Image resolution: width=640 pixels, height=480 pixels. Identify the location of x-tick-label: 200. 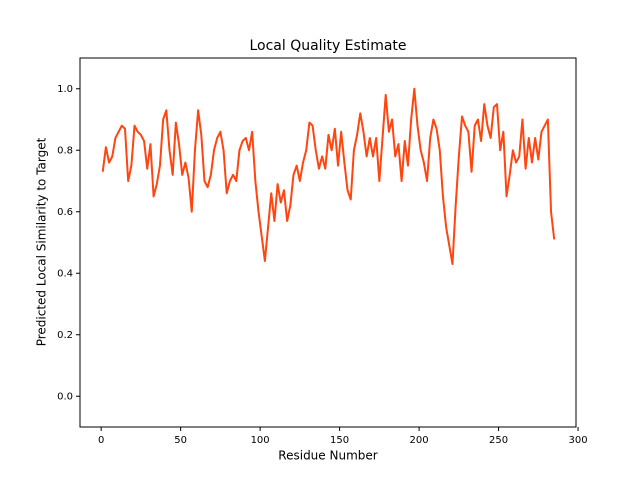
(419, 440).